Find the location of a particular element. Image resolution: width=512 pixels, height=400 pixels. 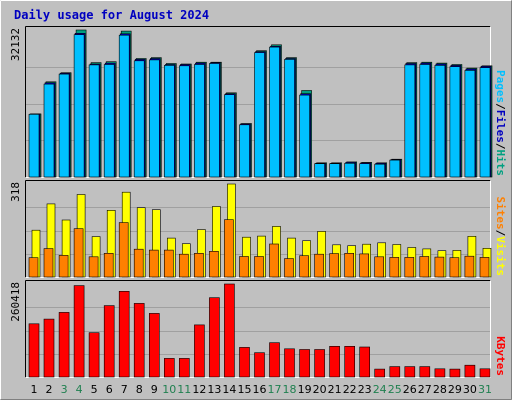

x-tick-label-day-28: 28 is located at coordinates (440, 389).